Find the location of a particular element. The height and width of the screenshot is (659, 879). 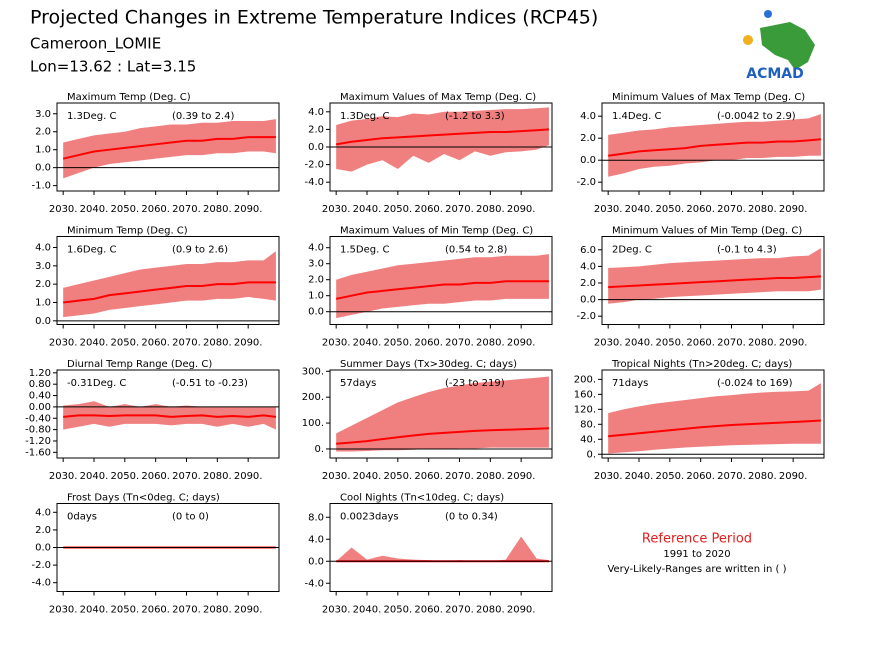

range-label: (-0.024 to 169) is located at coordinates (755, 383).